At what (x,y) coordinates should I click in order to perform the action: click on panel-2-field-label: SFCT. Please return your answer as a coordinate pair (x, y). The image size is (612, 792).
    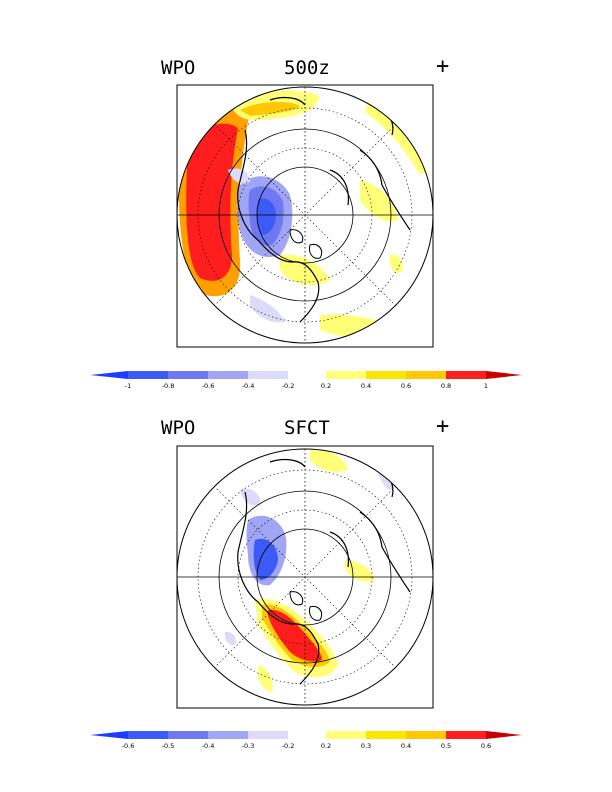
    Looking at the image, I should click on (307, 428).